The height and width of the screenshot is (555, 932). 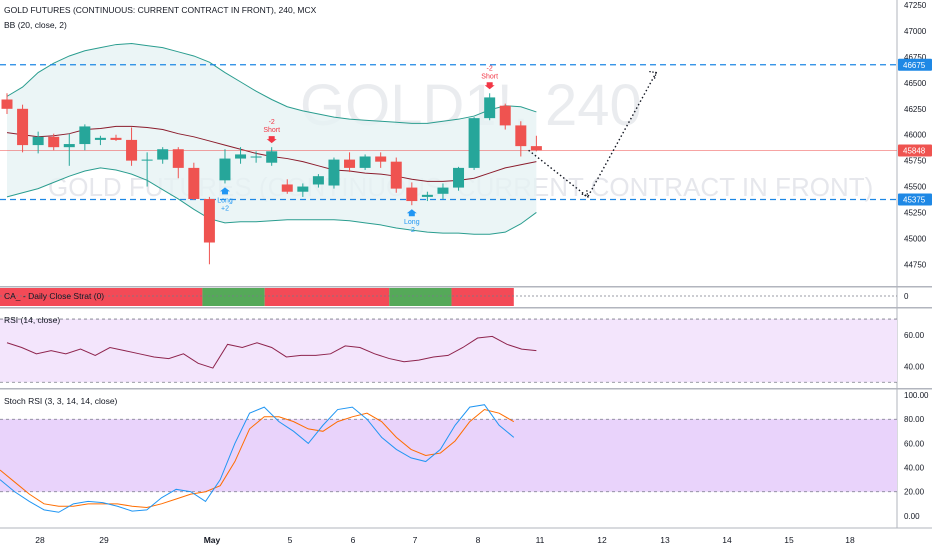 I want to click on price-tick-label: 47000, so click(x=915, y=31).